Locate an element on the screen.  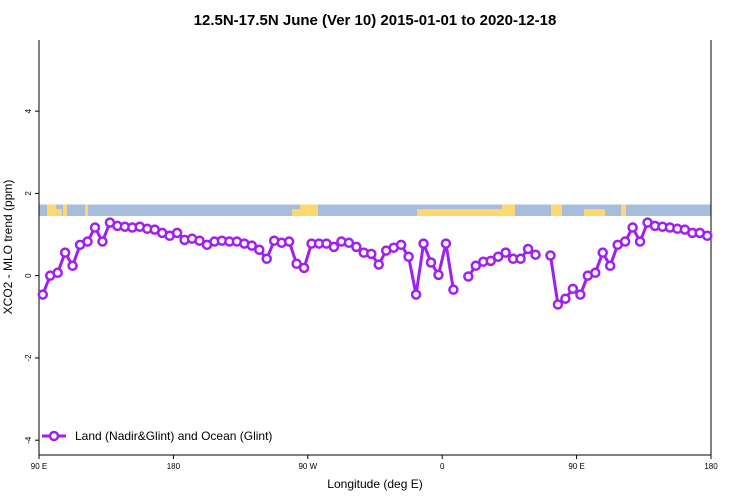
series-line is located at coordinates (248, 259).